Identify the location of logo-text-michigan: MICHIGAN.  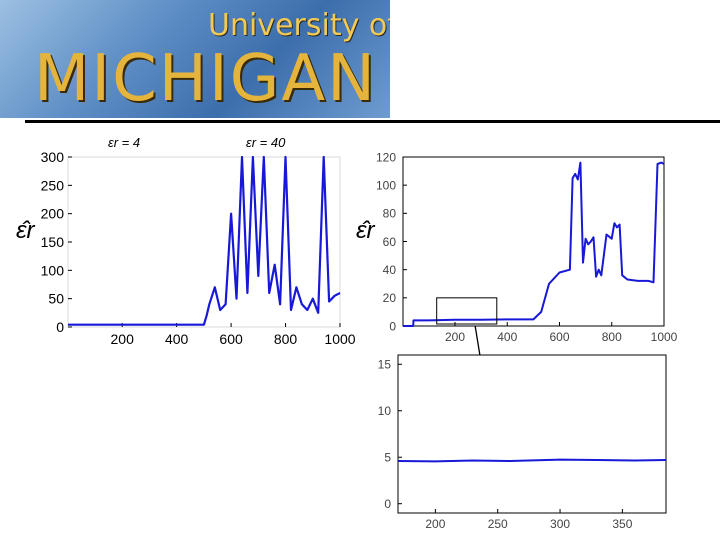
(206, 79).